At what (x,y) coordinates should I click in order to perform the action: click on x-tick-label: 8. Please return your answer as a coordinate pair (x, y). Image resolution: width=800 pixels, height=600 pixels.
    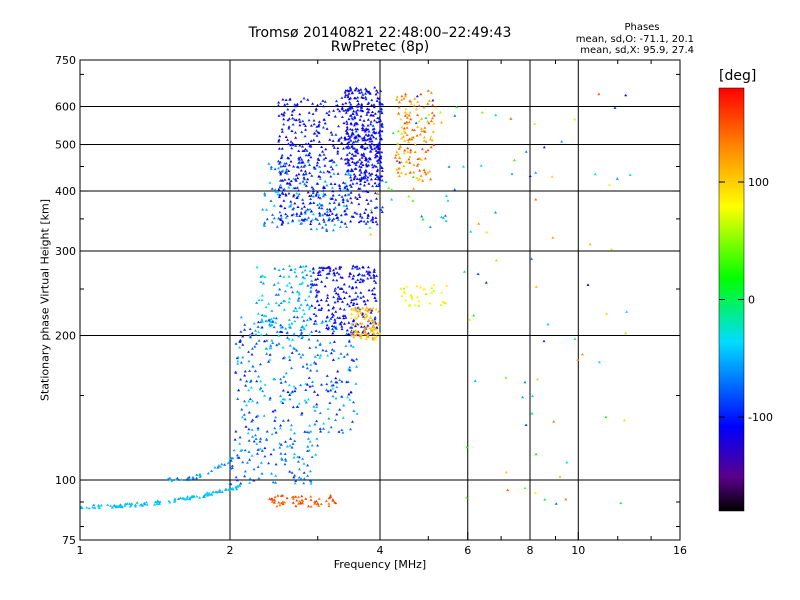
    Looking at the image, I should click on (530, 550).